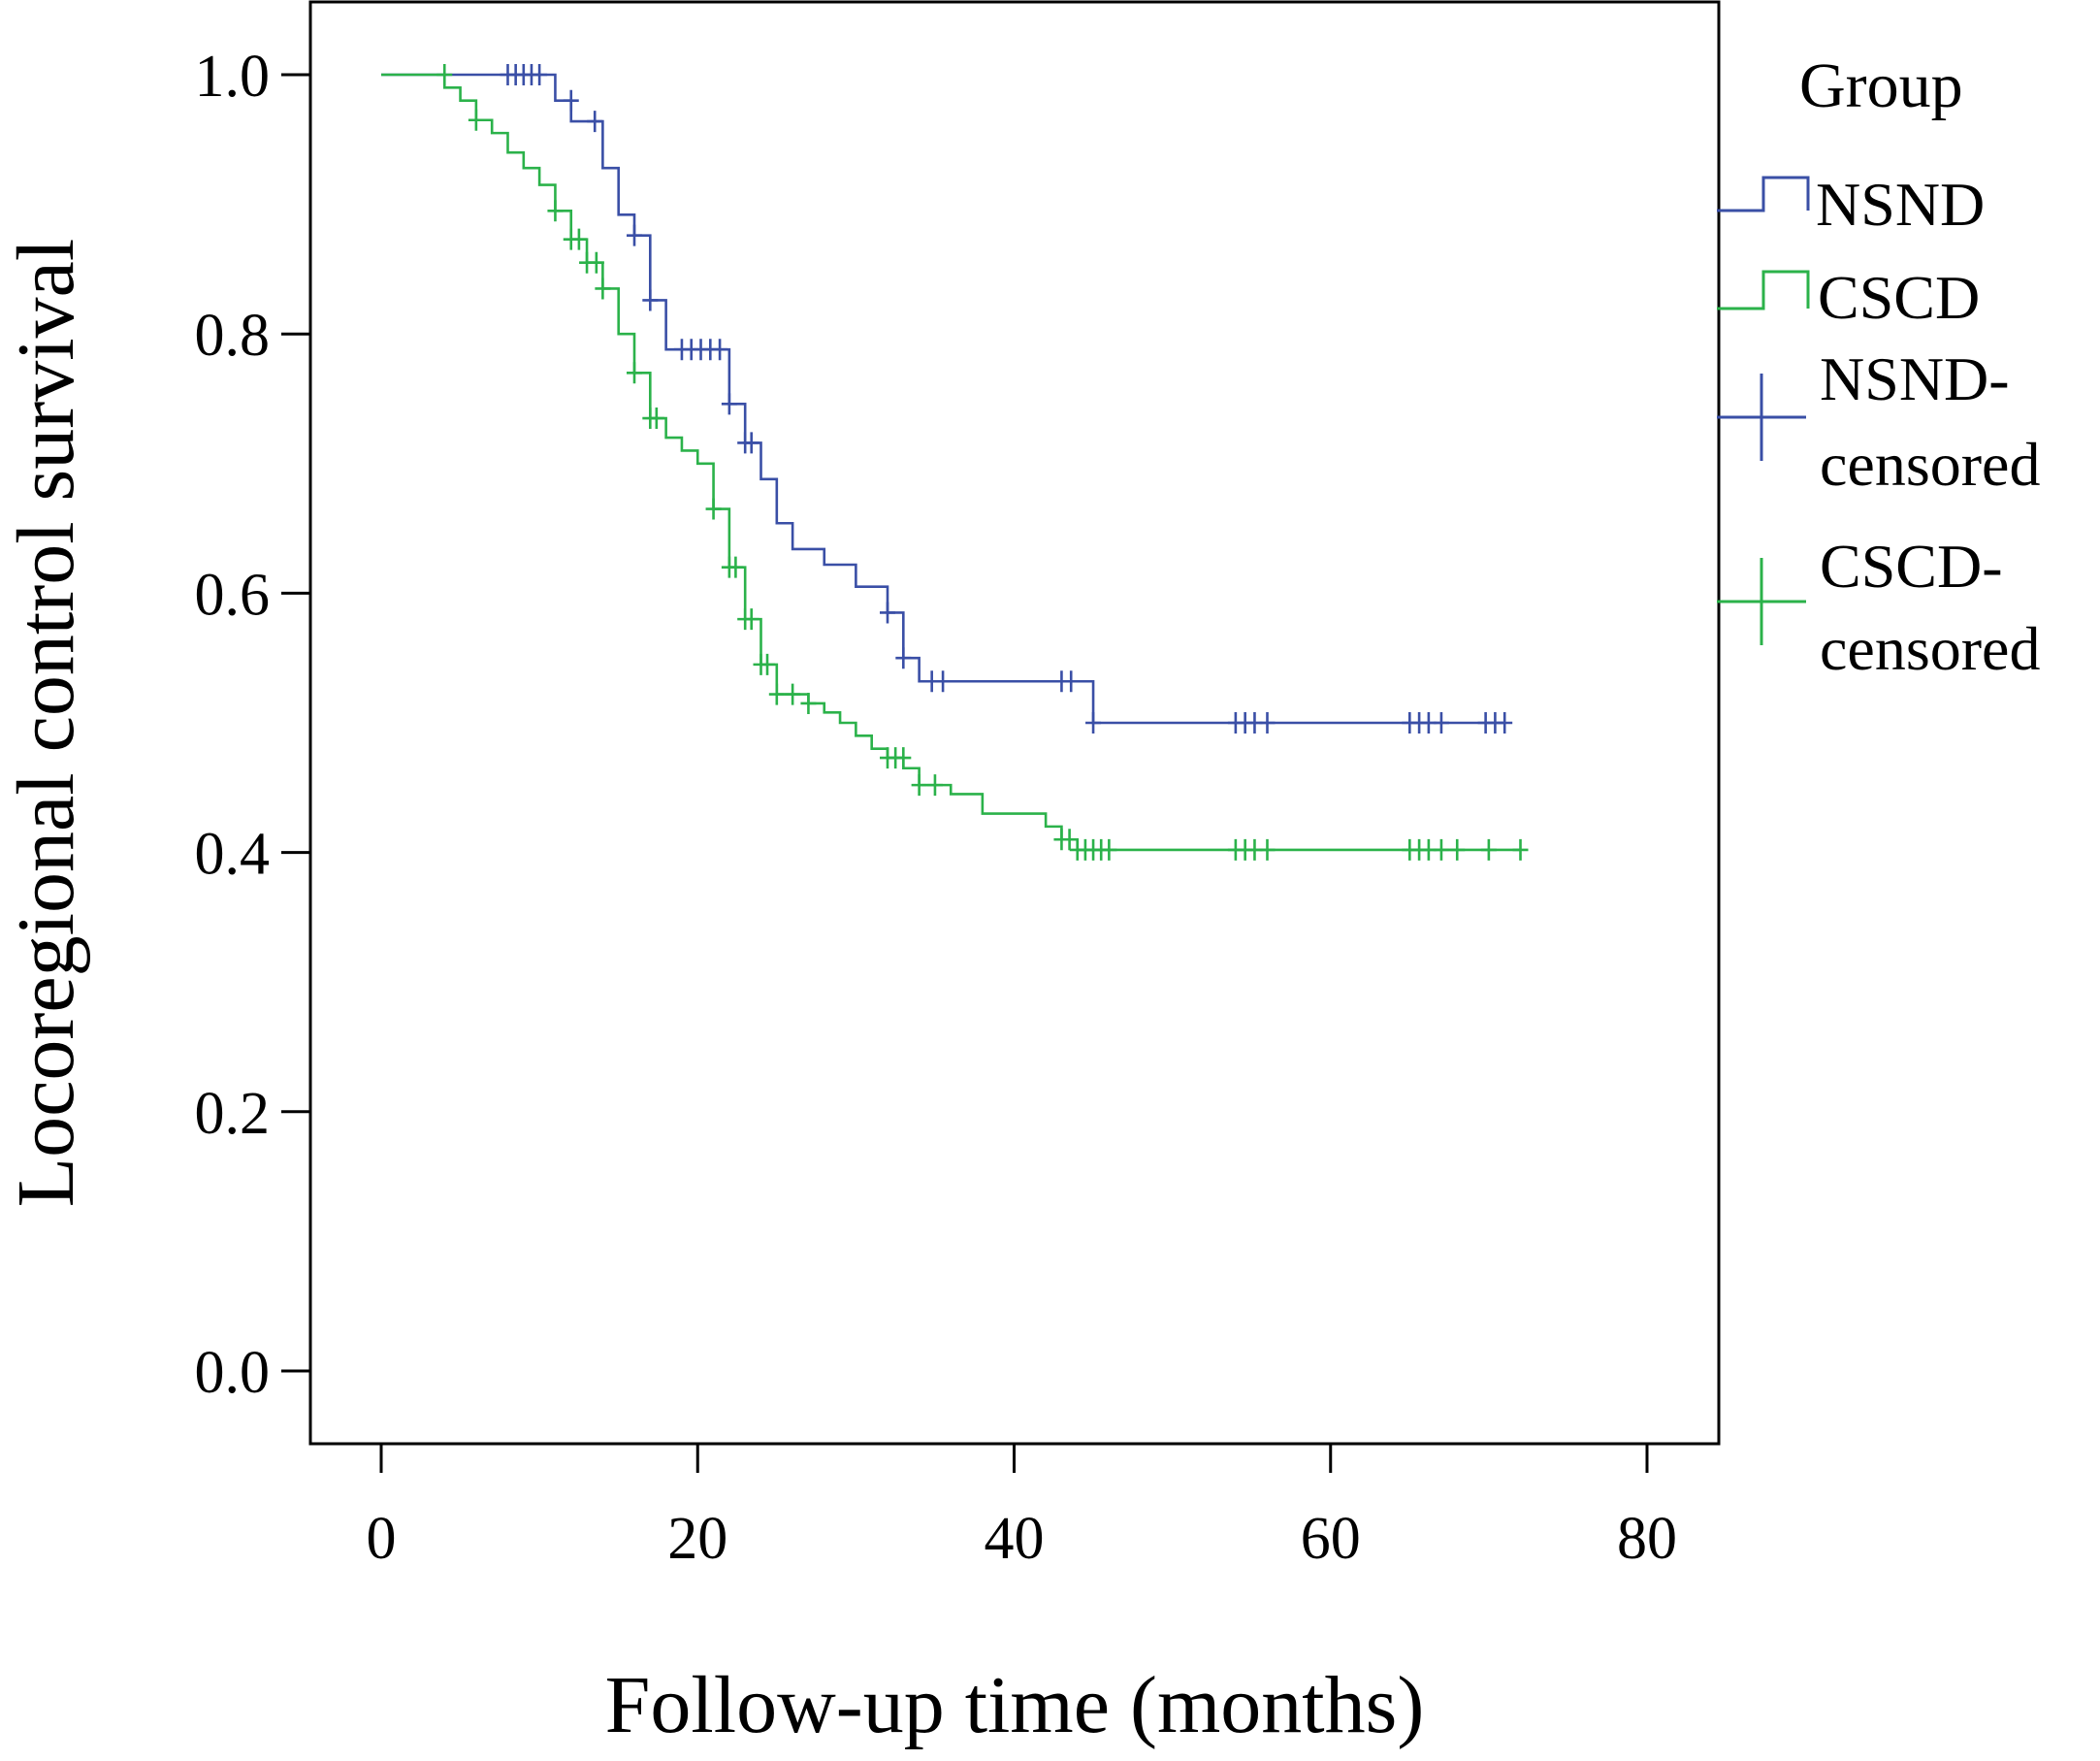 The height and width of the screenshot is (1761, 2100). What do you see at coordinates (233, 1373) in the screenshot?
I see `y-tick-label: 0.0` at bounding box center [233, 1373].